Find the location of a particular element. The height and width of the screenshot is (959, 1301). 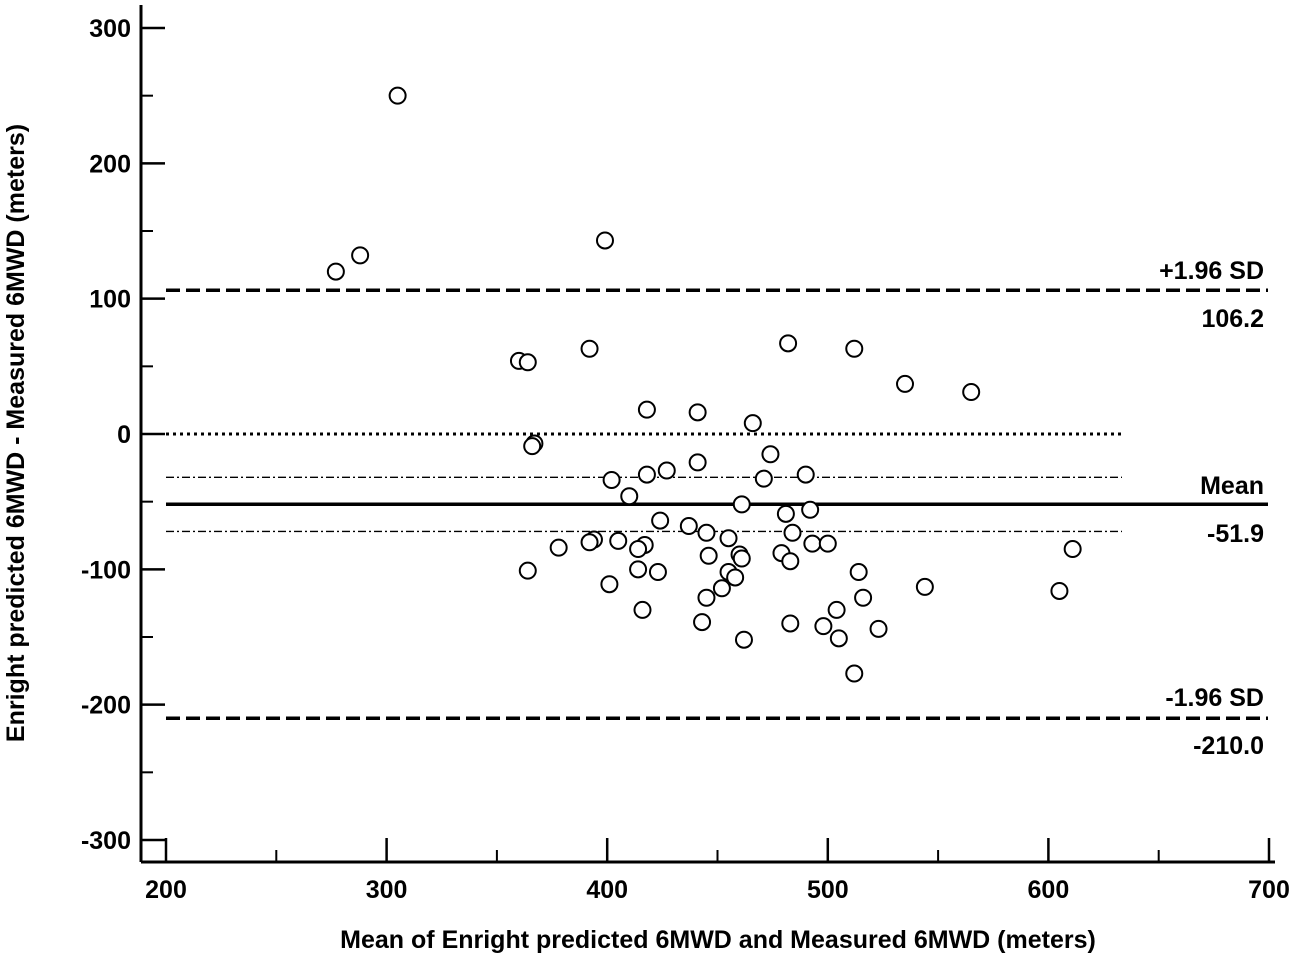

x-tick-label: 400 is located at coordinates (607, 890).